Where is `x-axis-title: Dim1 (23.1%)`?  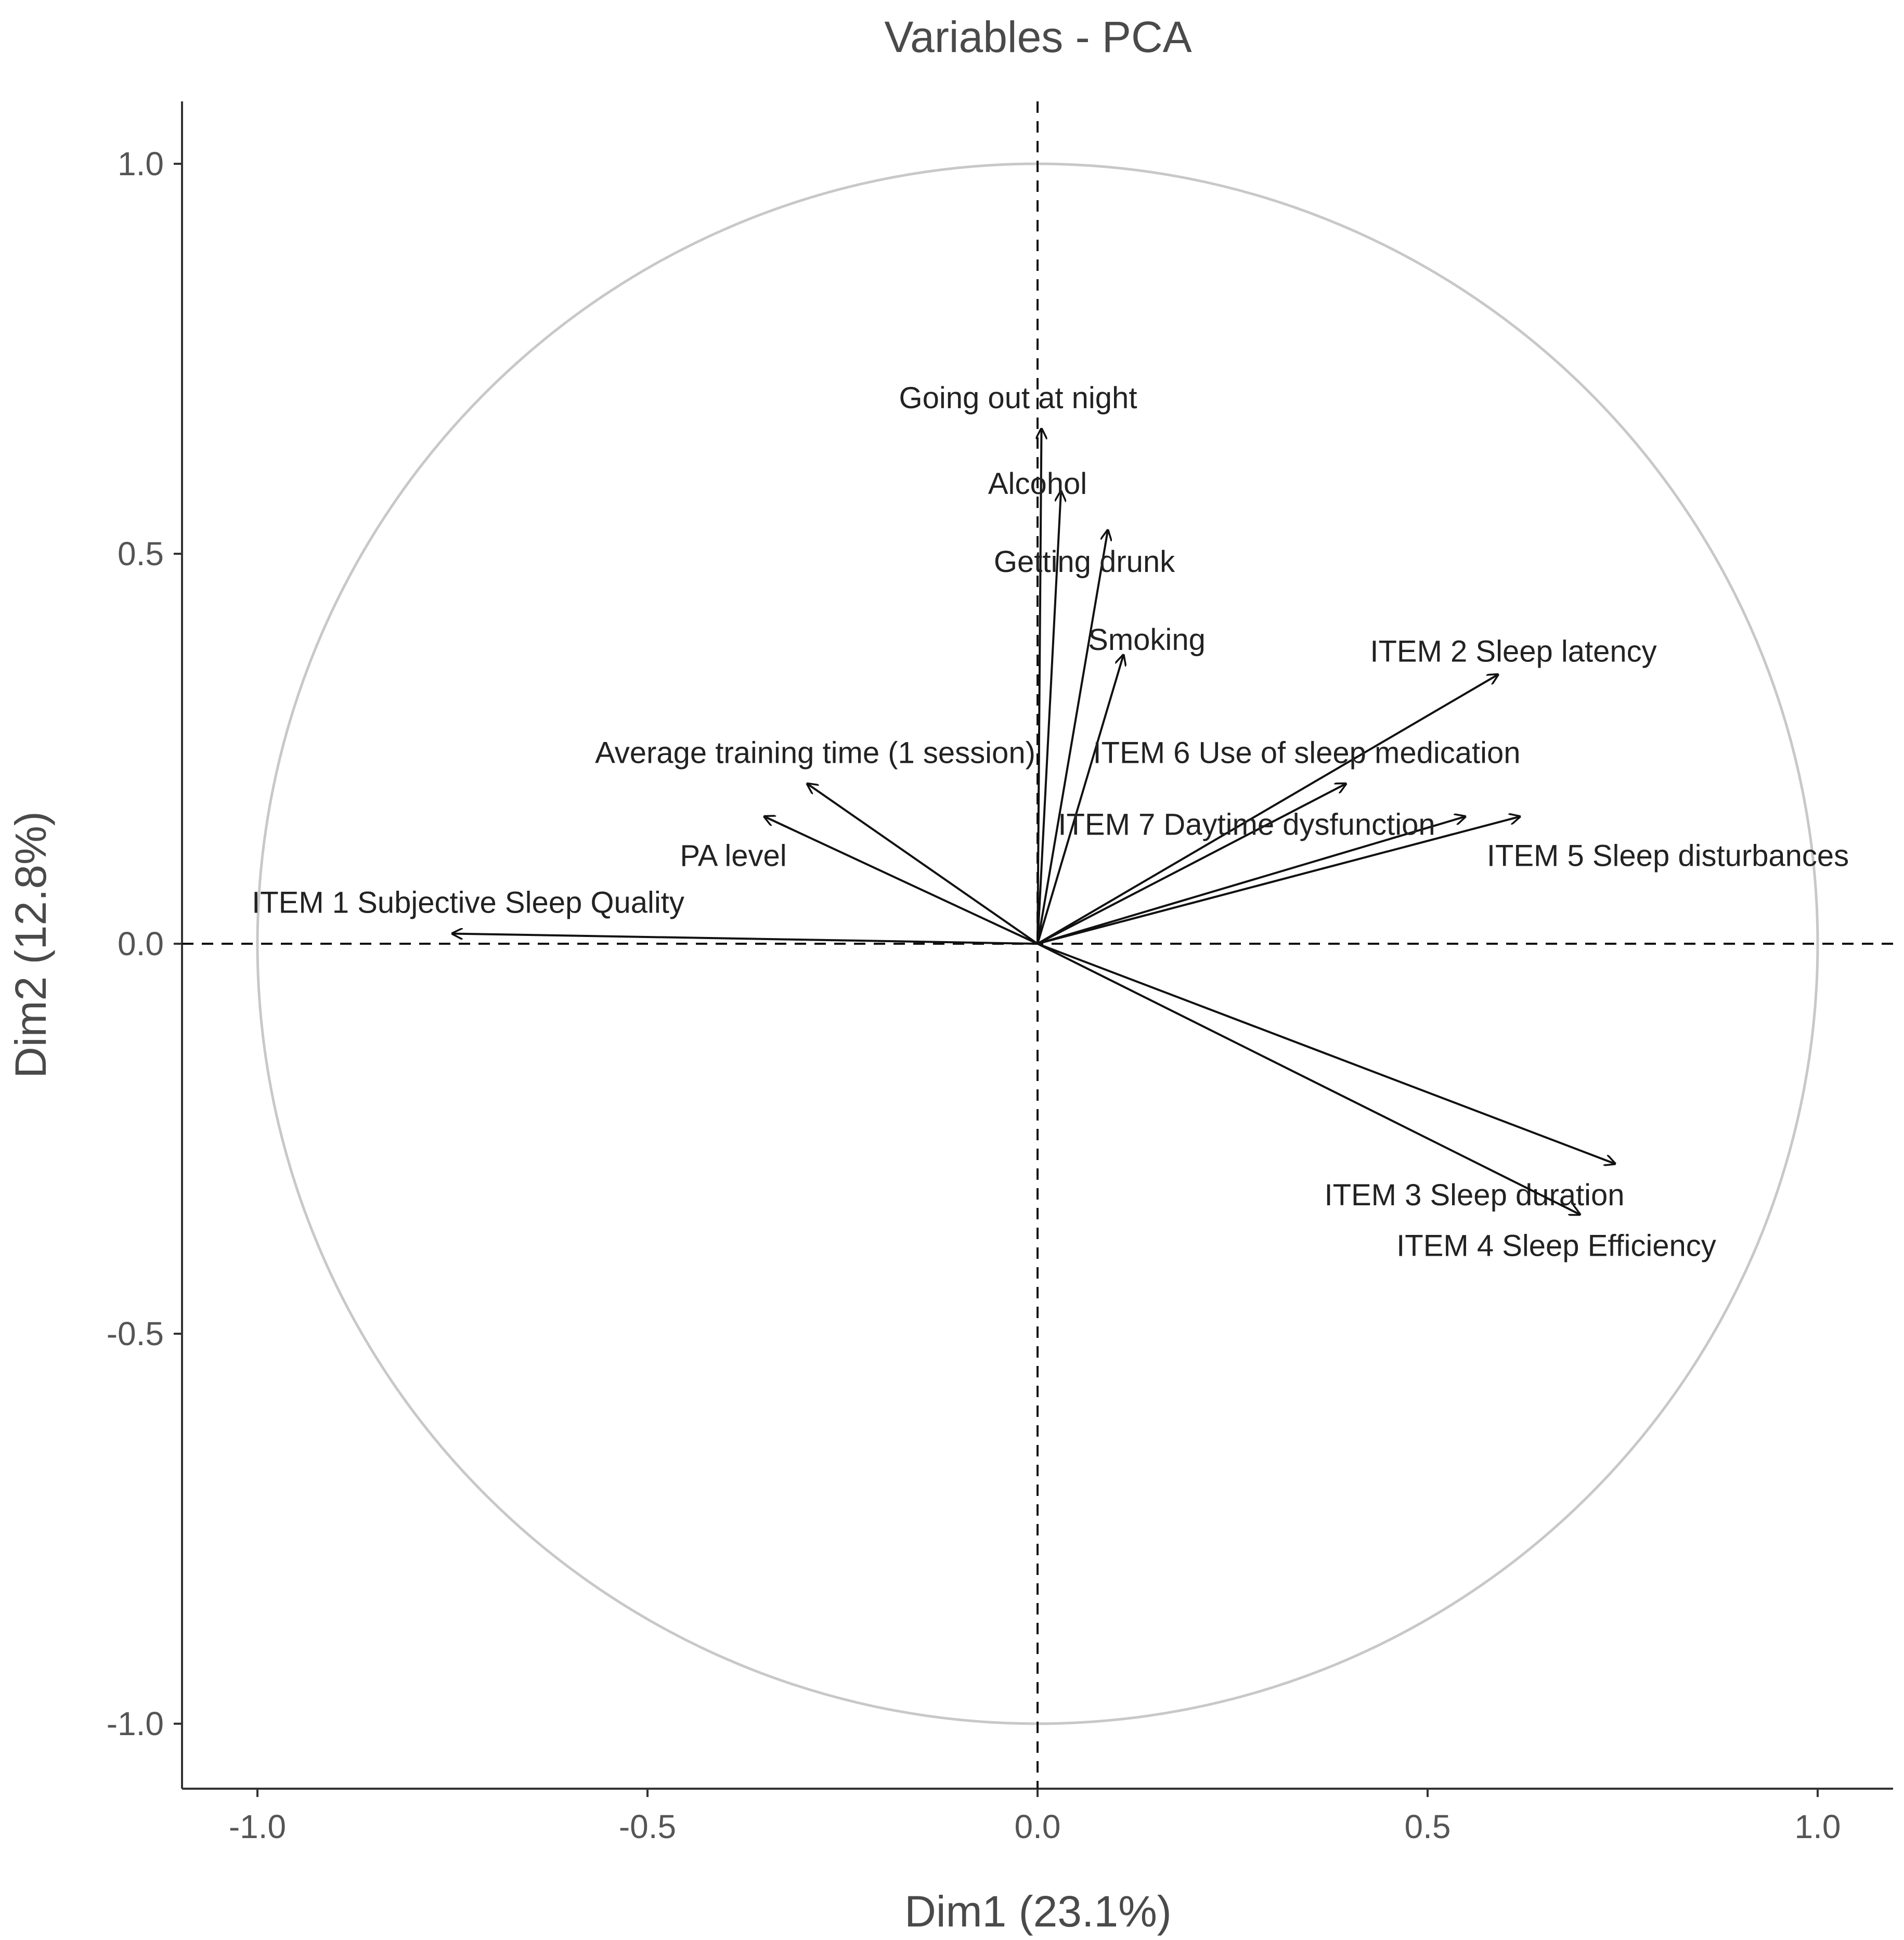 x-axis-title: Dim1 (23.1%) is located at coordinates (1038, 1912).